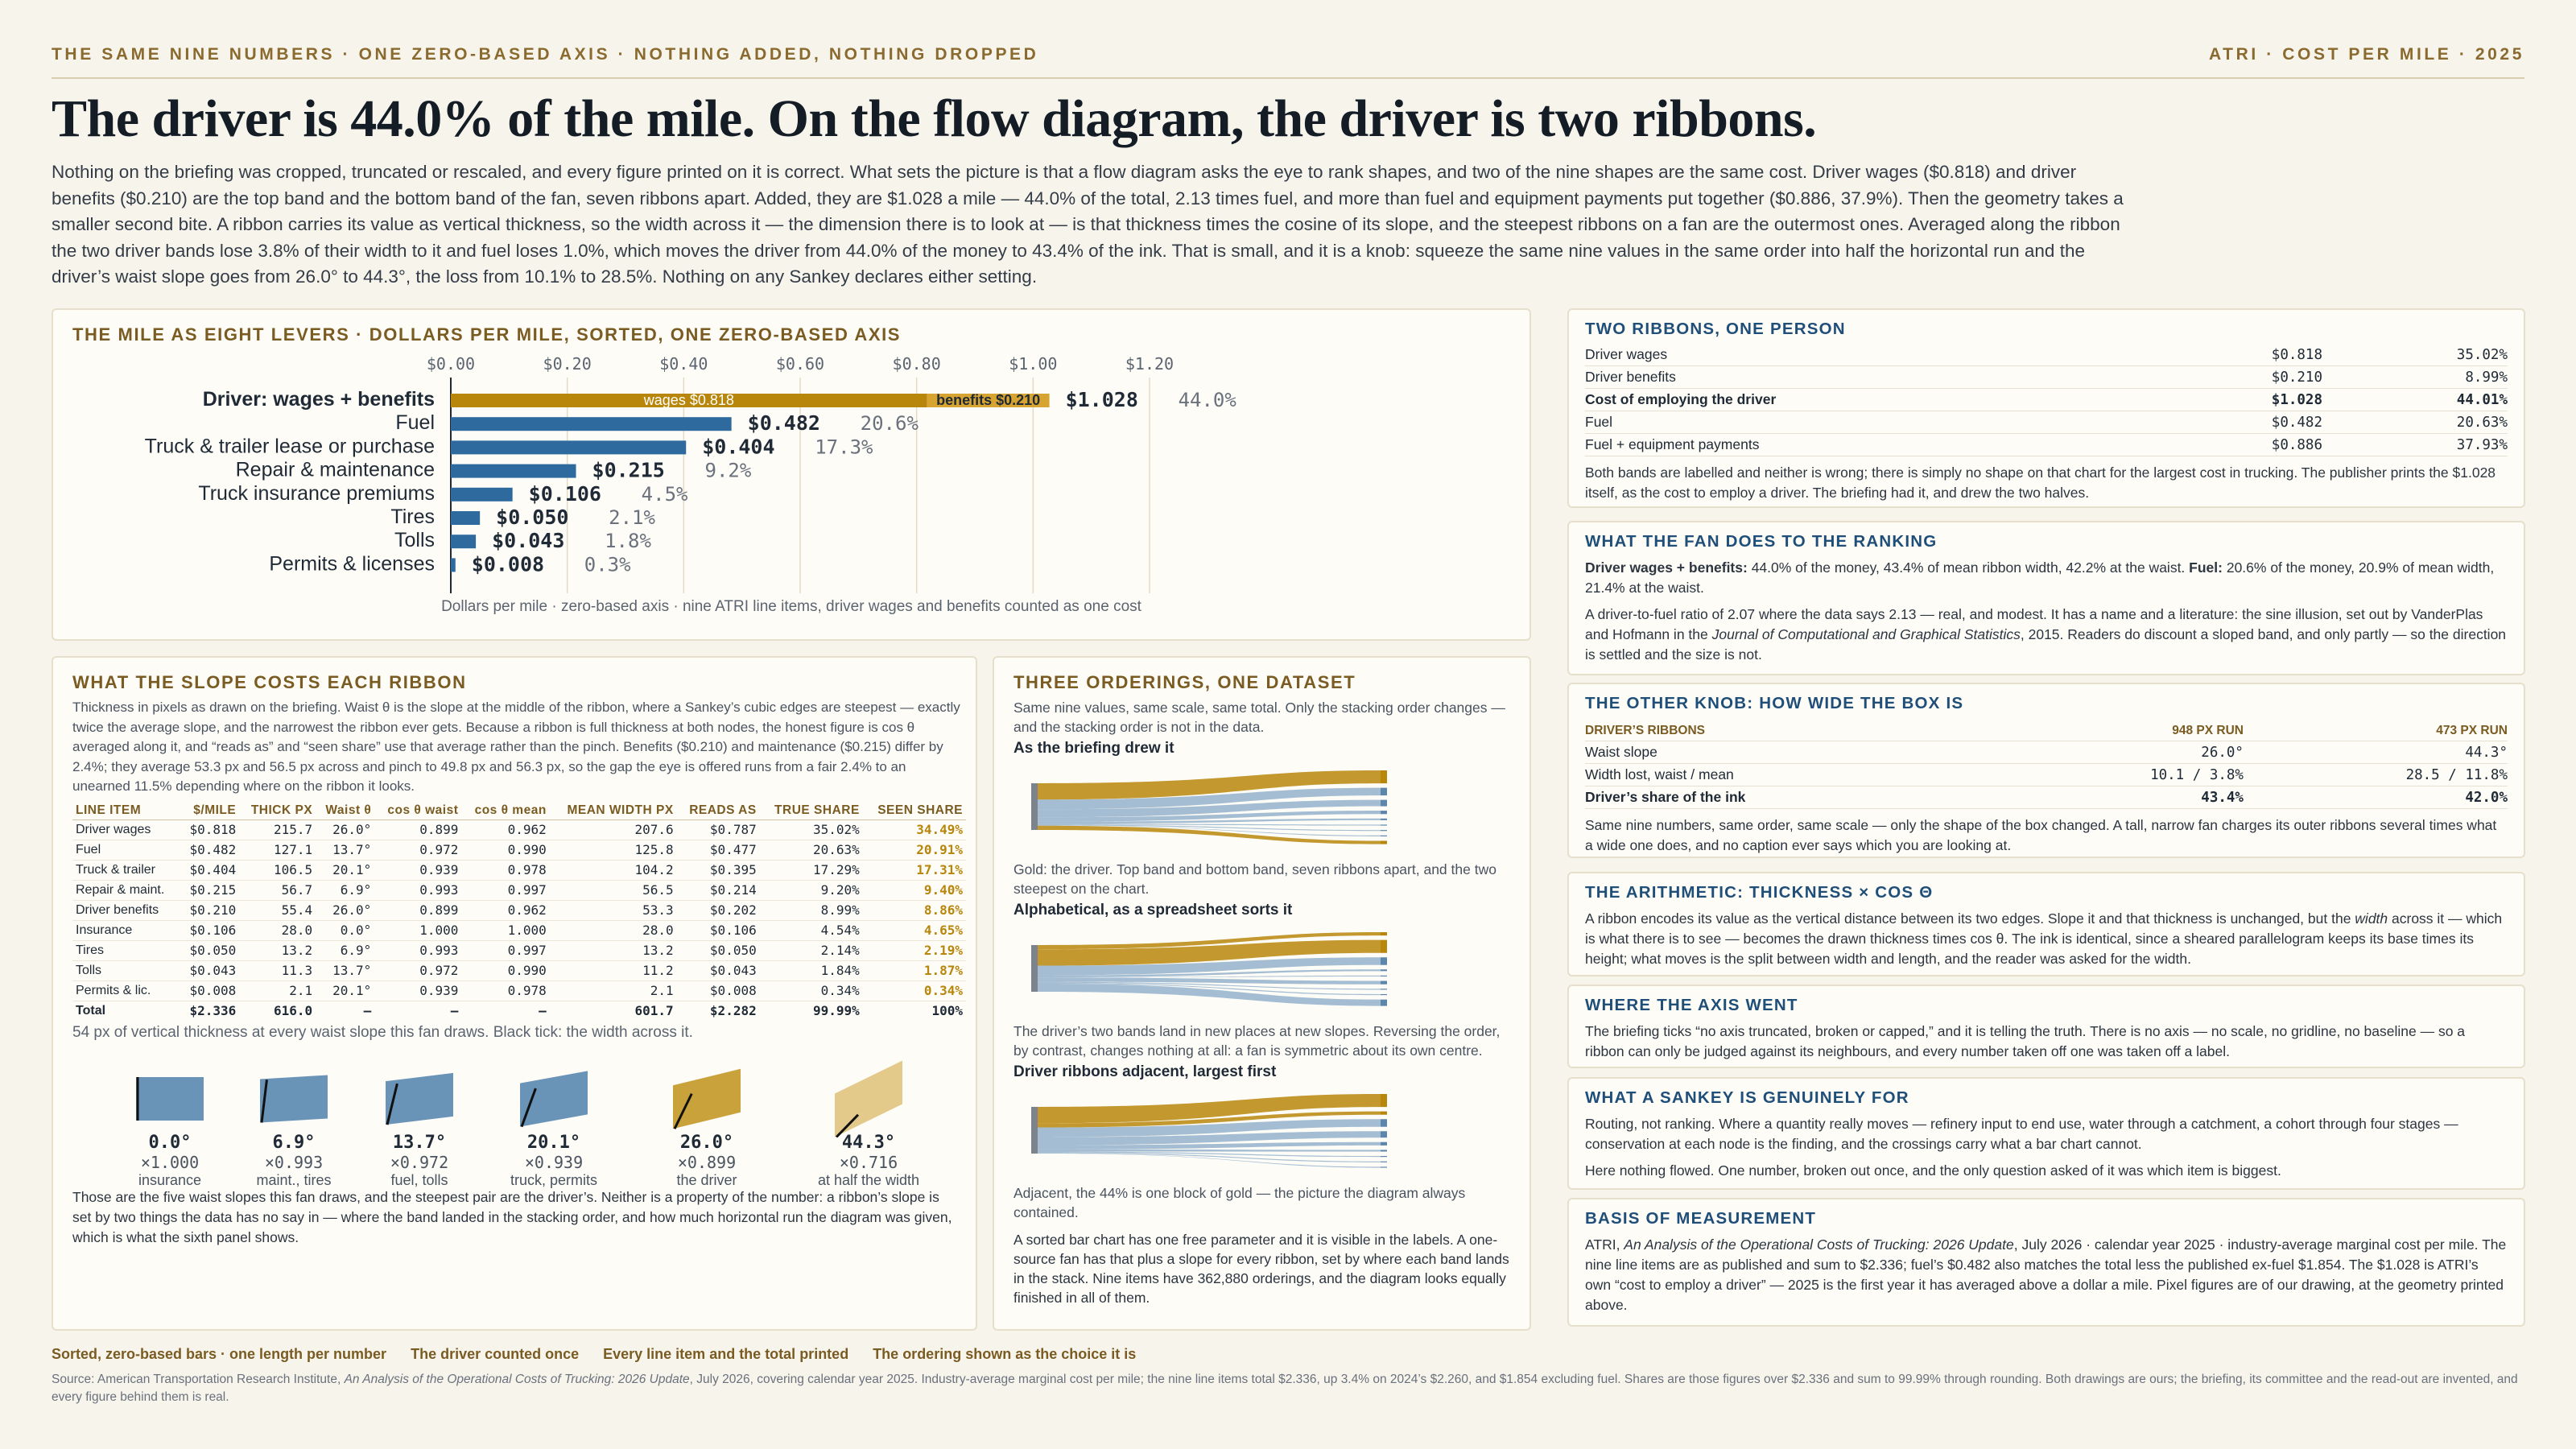  I want to click on cell-value: $0.886, so click(2217, 444).